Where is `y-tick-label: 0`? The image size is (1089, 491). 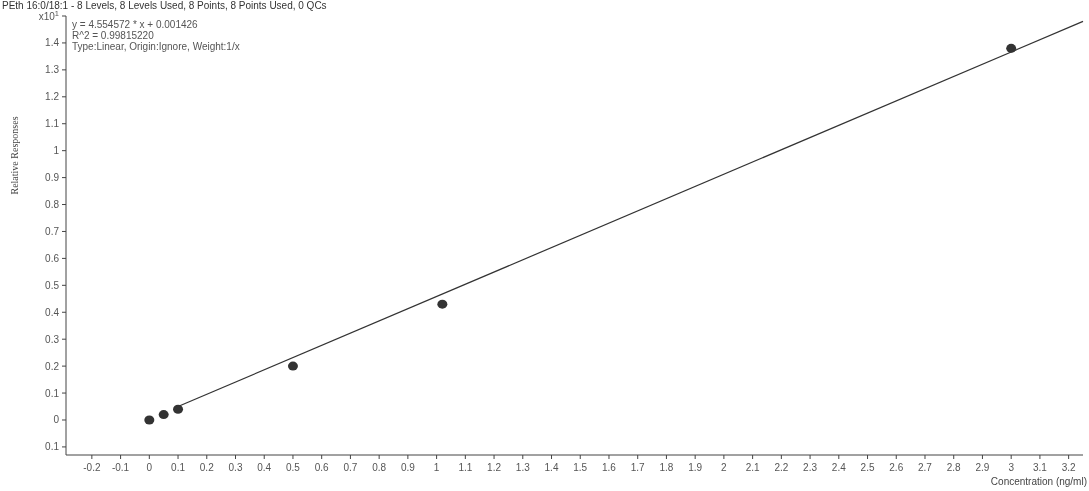
y-tick-label: 0 is located at coordinates (56, 420).